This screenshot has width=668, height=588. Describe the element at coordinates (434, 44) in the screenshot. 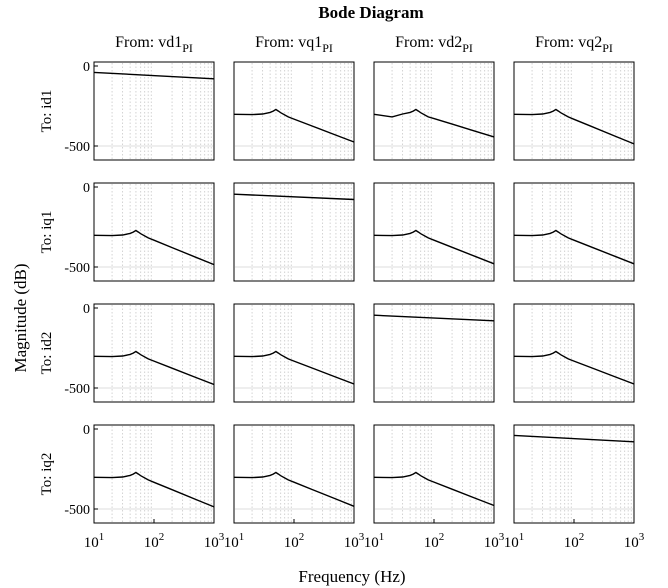

I see `input-label: From: vd2PI` at that location.